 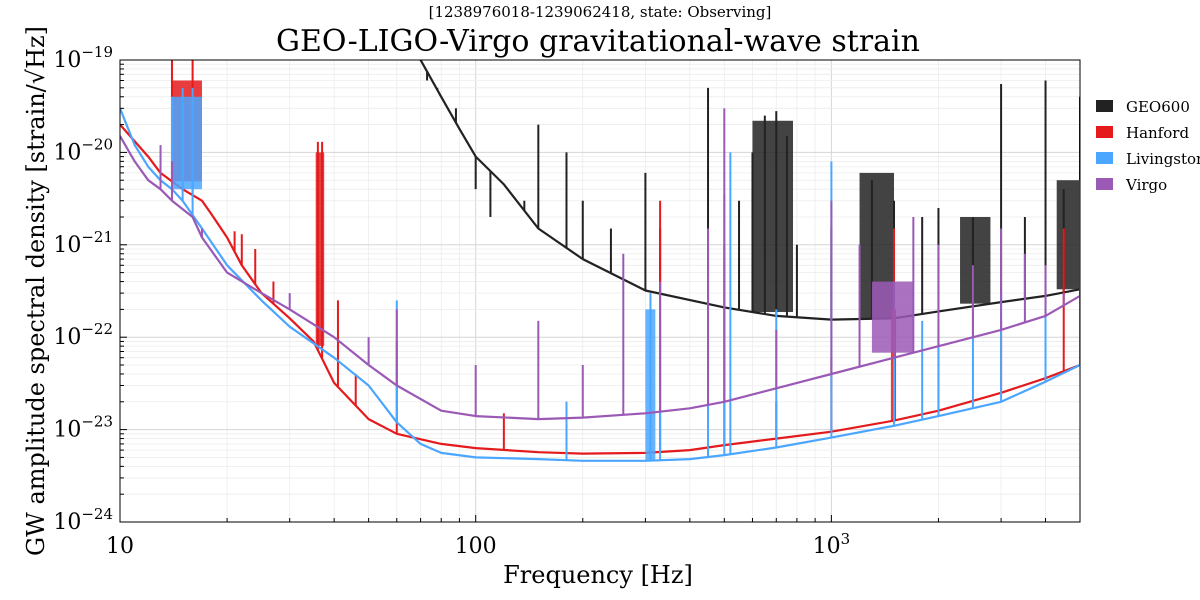 I want to click on legend-label: Livingston, so click(x=1163, y=159).